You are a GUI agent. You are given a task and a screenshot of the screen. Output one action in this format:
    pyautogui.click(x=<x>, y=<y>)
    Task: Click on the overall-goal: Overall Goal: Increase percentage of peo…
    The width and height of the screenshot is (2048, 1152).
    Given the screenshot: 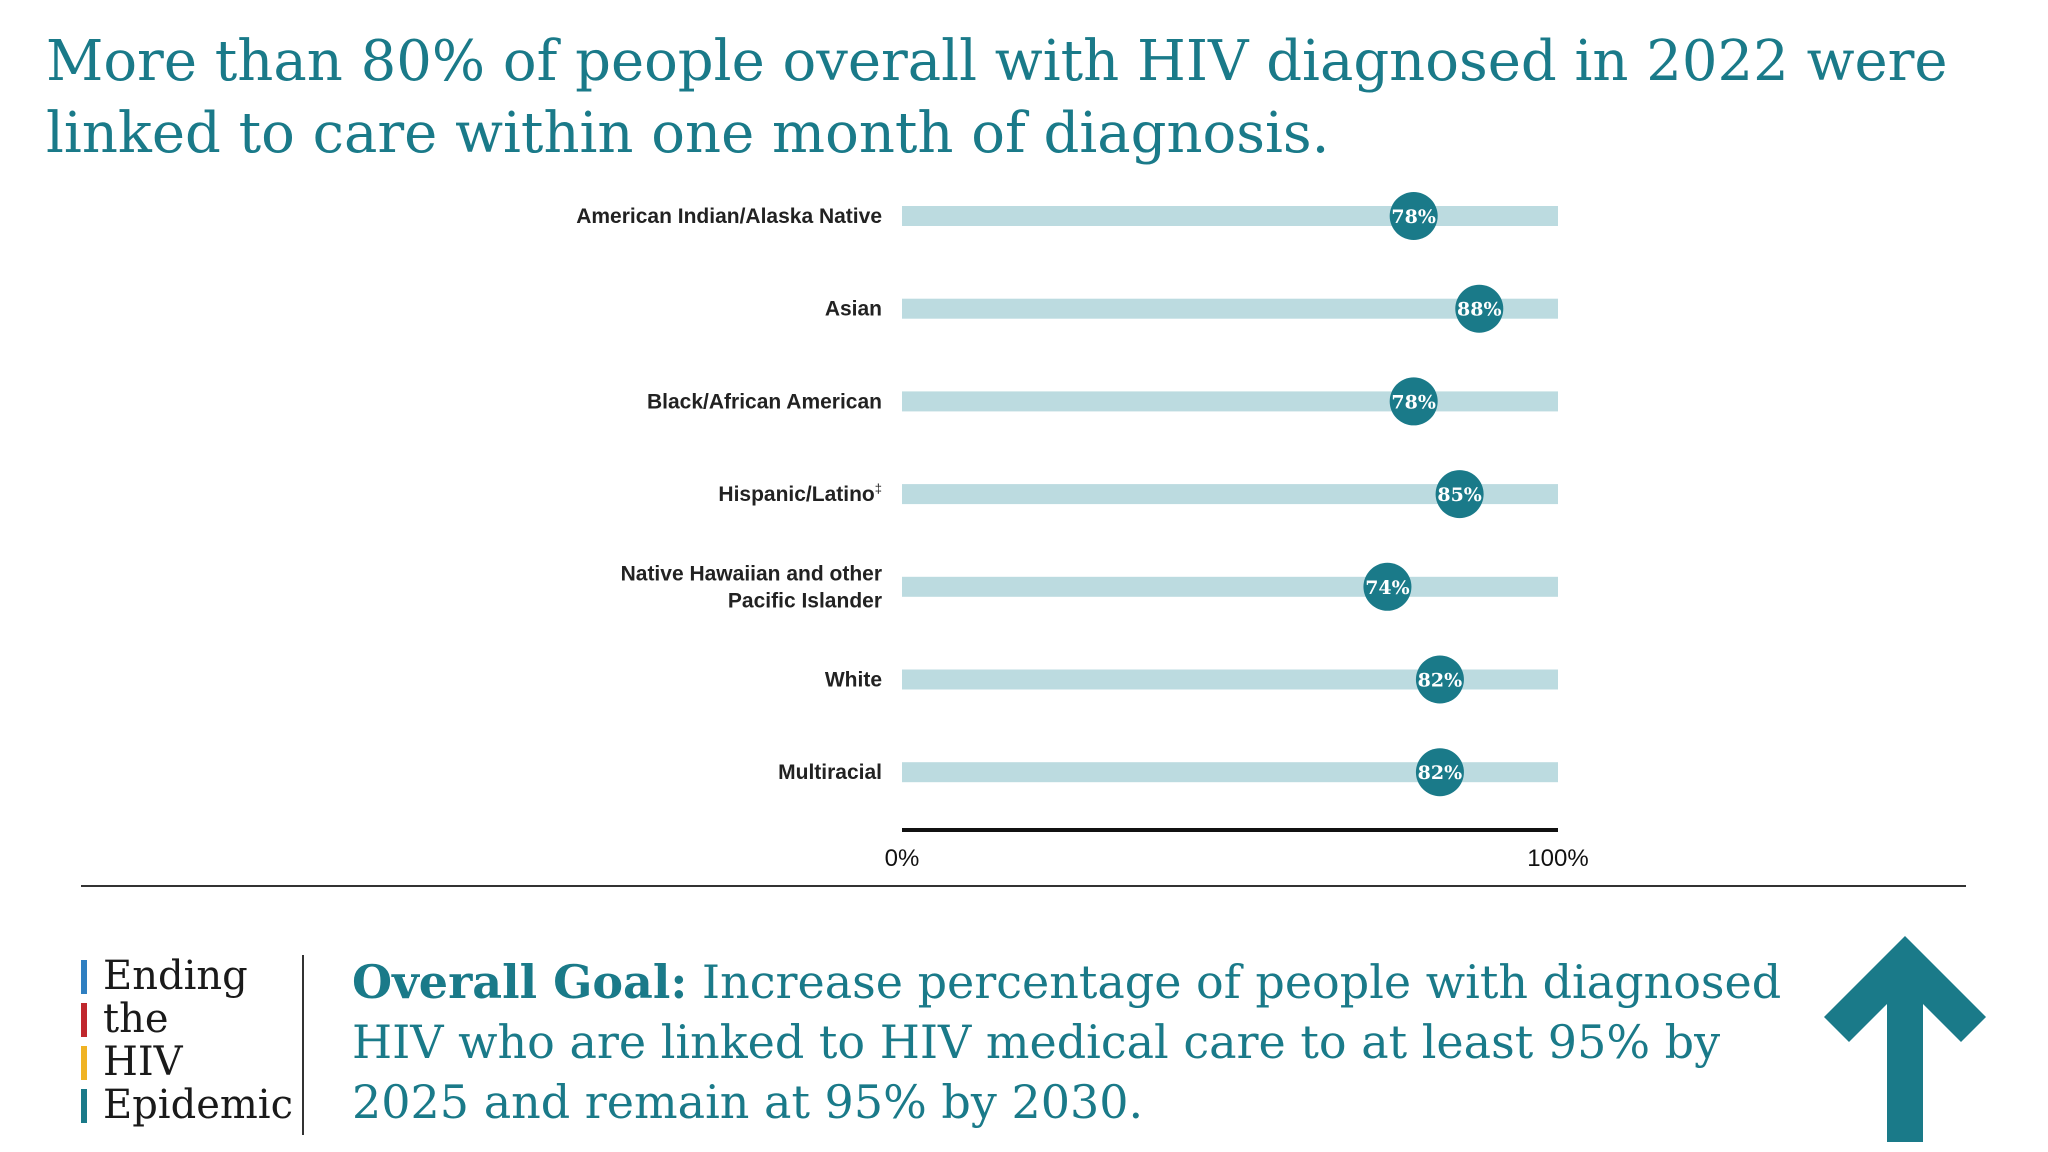 What is the action you would take?
    pyautogui.click(x=1072, y=1042)
    